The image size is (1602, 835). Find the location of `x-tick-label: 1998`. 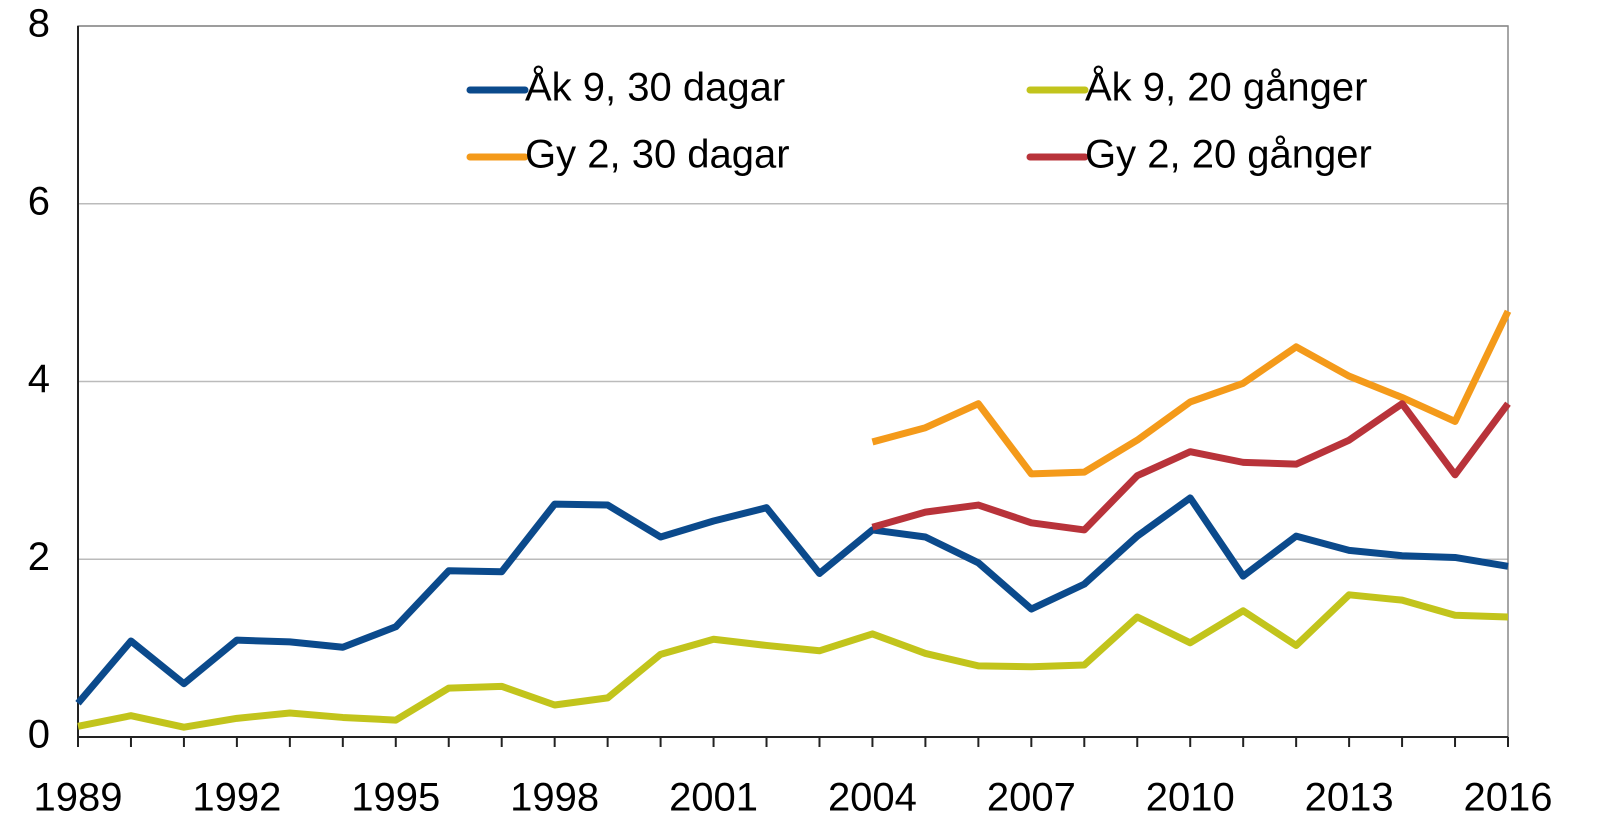

x-tick-label: 1998 is located at coordinates (554, 798).